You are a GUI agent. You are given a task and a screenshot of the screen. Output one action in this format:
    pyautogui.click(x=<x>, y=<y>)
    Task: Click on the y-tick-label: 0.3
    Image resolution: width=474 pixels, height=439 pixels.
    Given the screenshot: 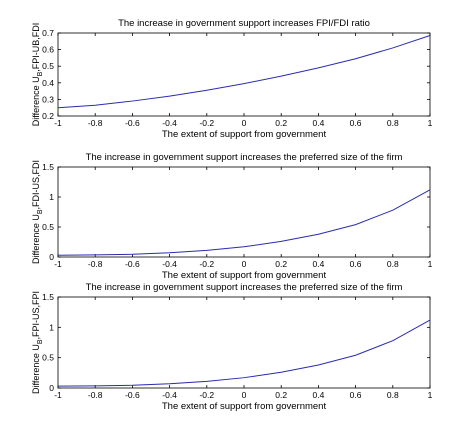 What is the action you would take?
    pyautogui.click(x=48, y=99)
    